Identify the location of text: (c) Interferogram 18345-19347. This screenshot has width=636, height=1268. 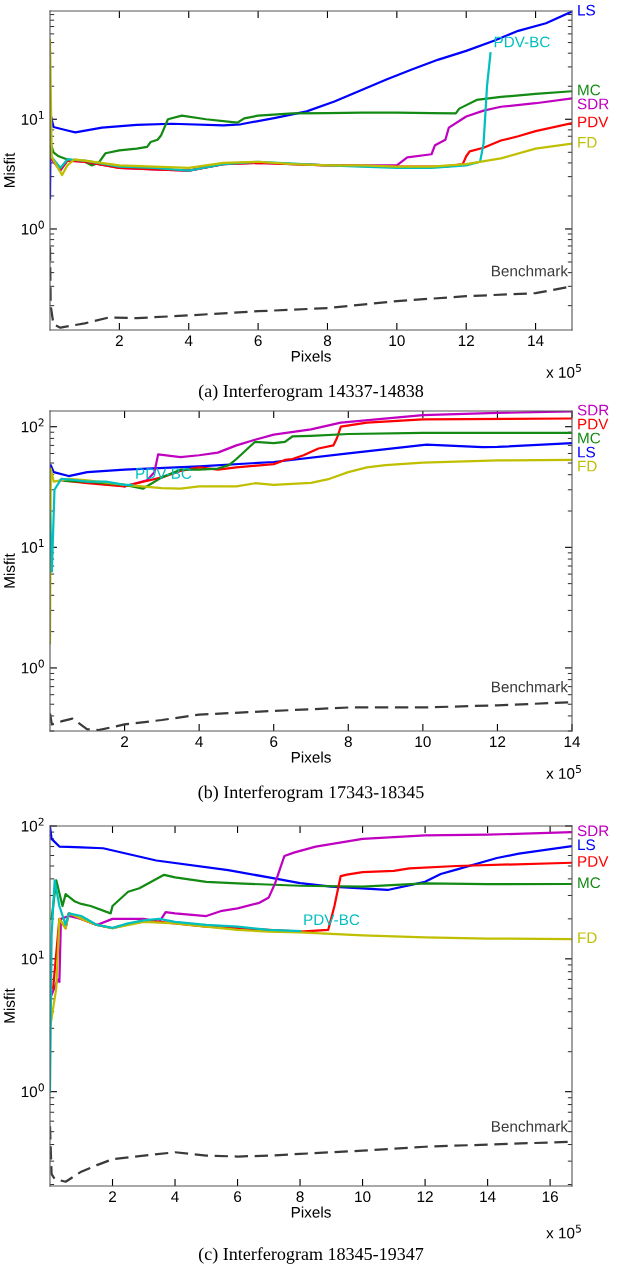
(311, 1255).